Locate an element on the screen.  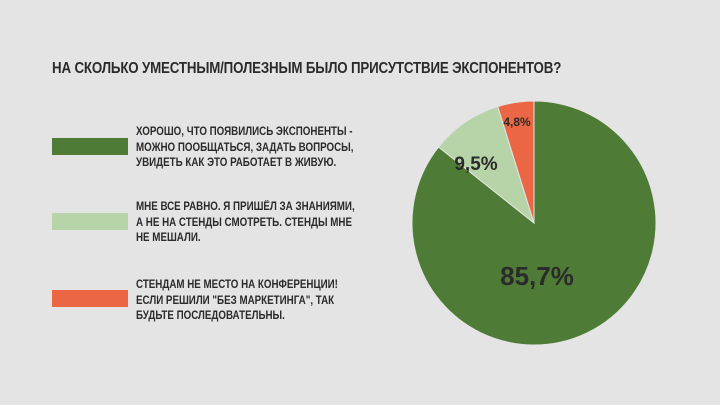
slice-label-1: 9,5% is located at coordinates (475, 164).